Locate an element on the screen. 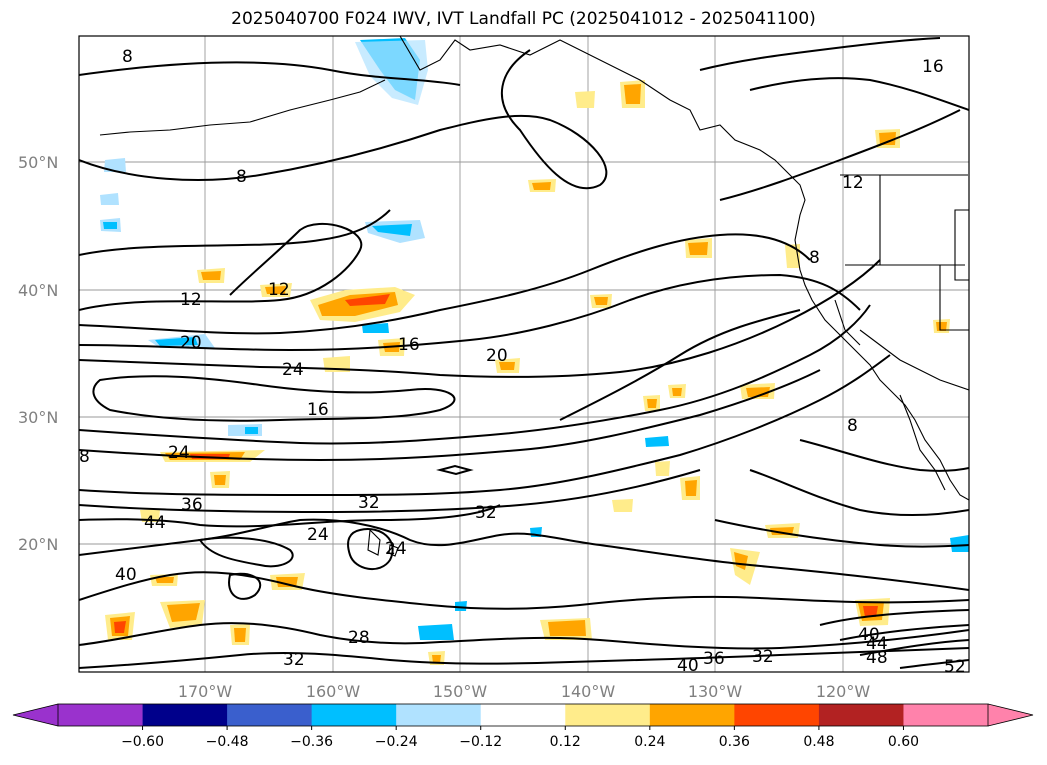  lon-label: 150°W is located at coordinates (460, 691).